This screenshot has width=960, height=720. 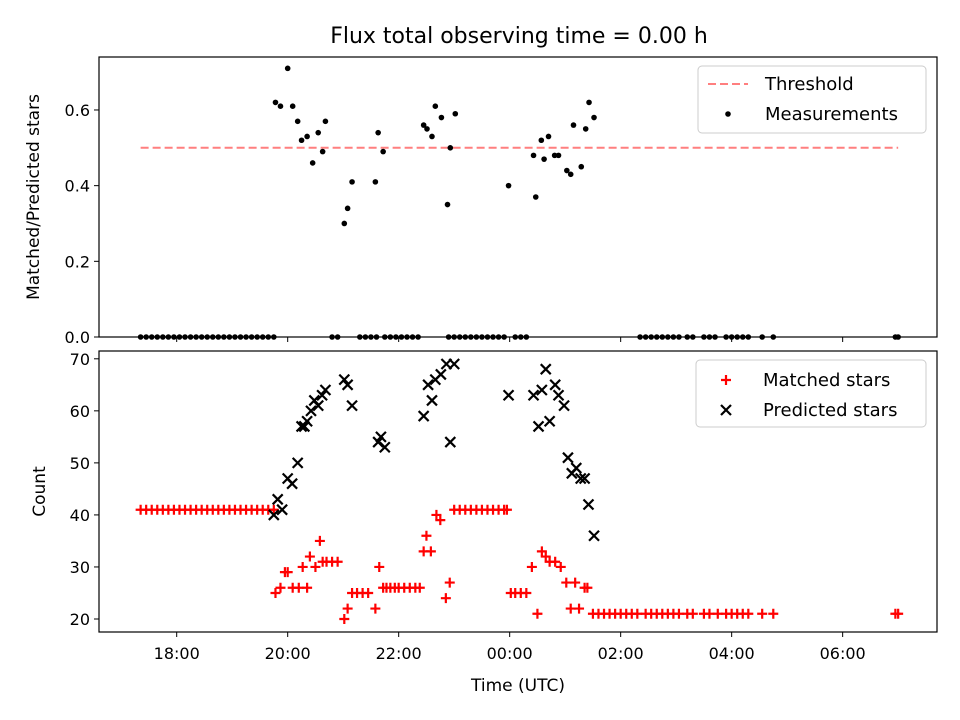 I want to click on y-tick-label: 40, so click(x=80, y=515).